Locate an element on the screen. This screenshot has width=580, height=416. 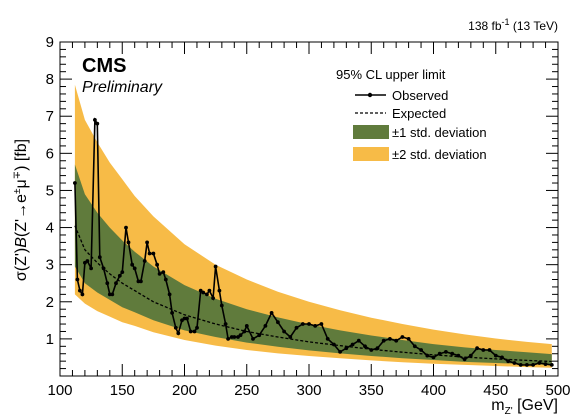
x-tick-label: 400 is located at coordinates (433, 390).